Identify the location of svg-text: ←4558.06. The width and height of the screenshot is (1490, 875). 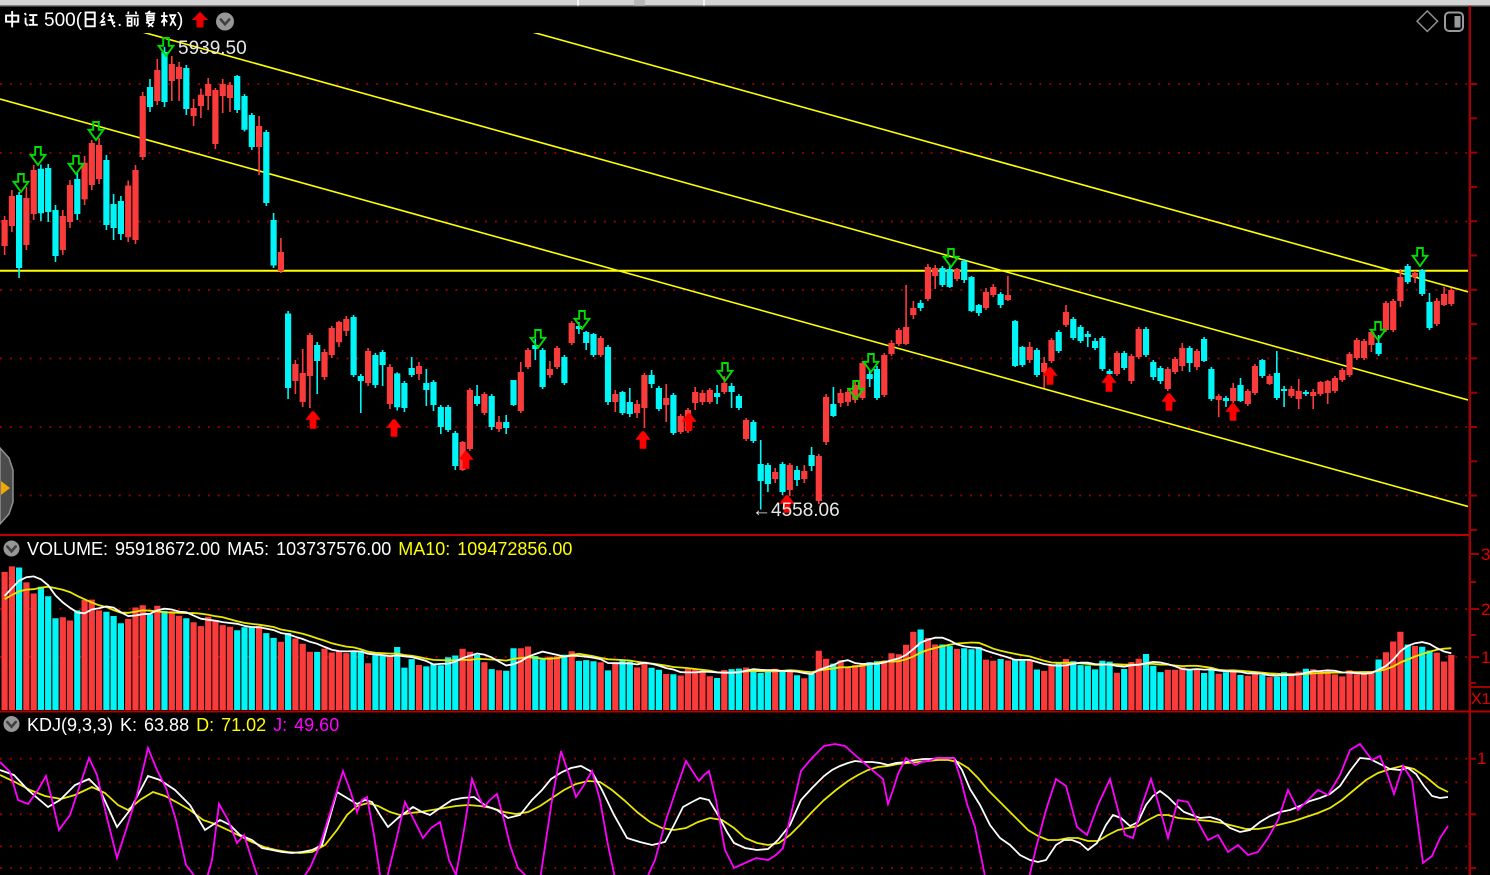
(796, 510).